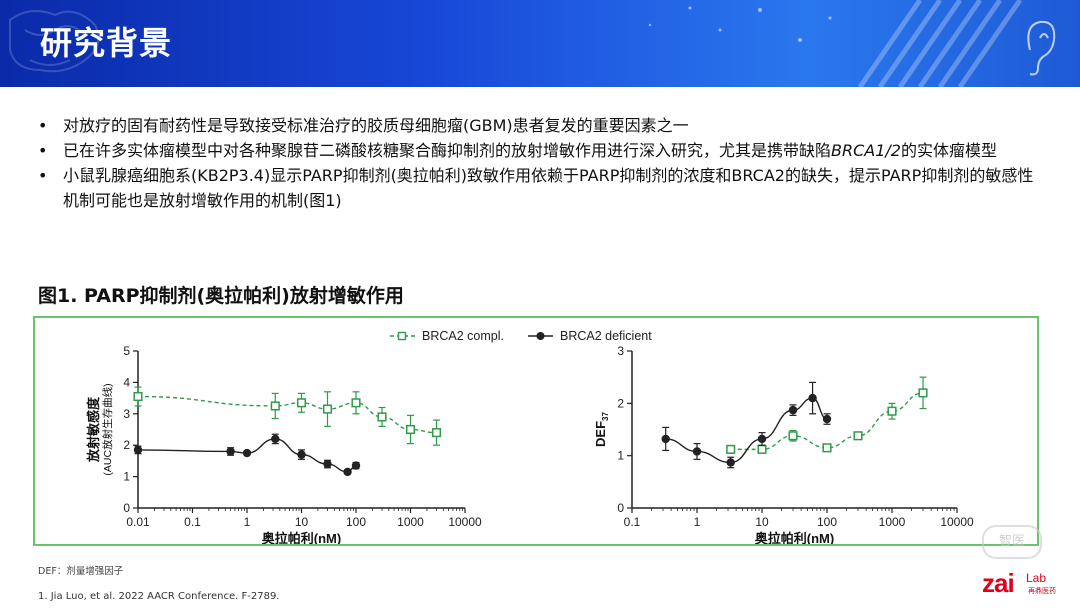  I want to click on chart2-x-tick-label: 10, so click(762, 522).